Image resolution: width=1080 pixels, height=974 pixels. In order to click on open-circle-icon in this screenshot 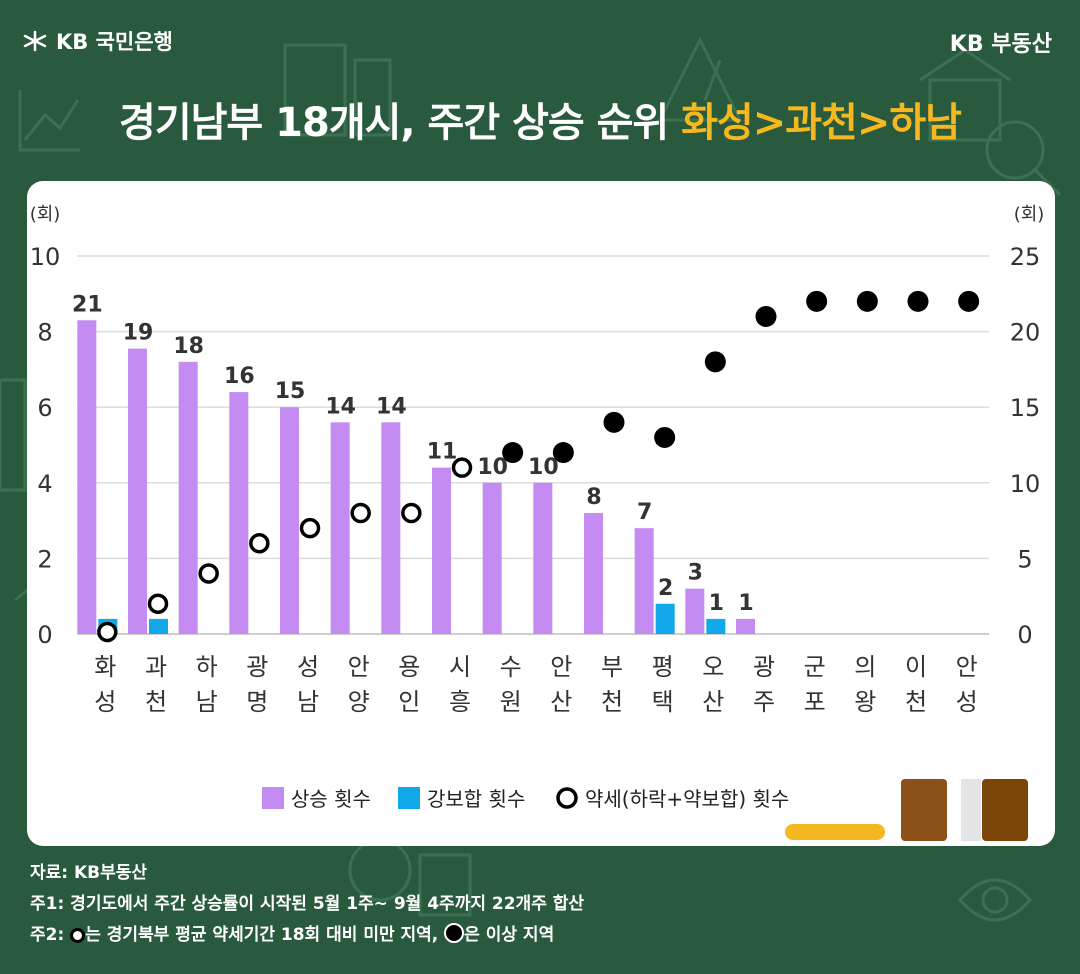, I will do `click(78, 935)`.